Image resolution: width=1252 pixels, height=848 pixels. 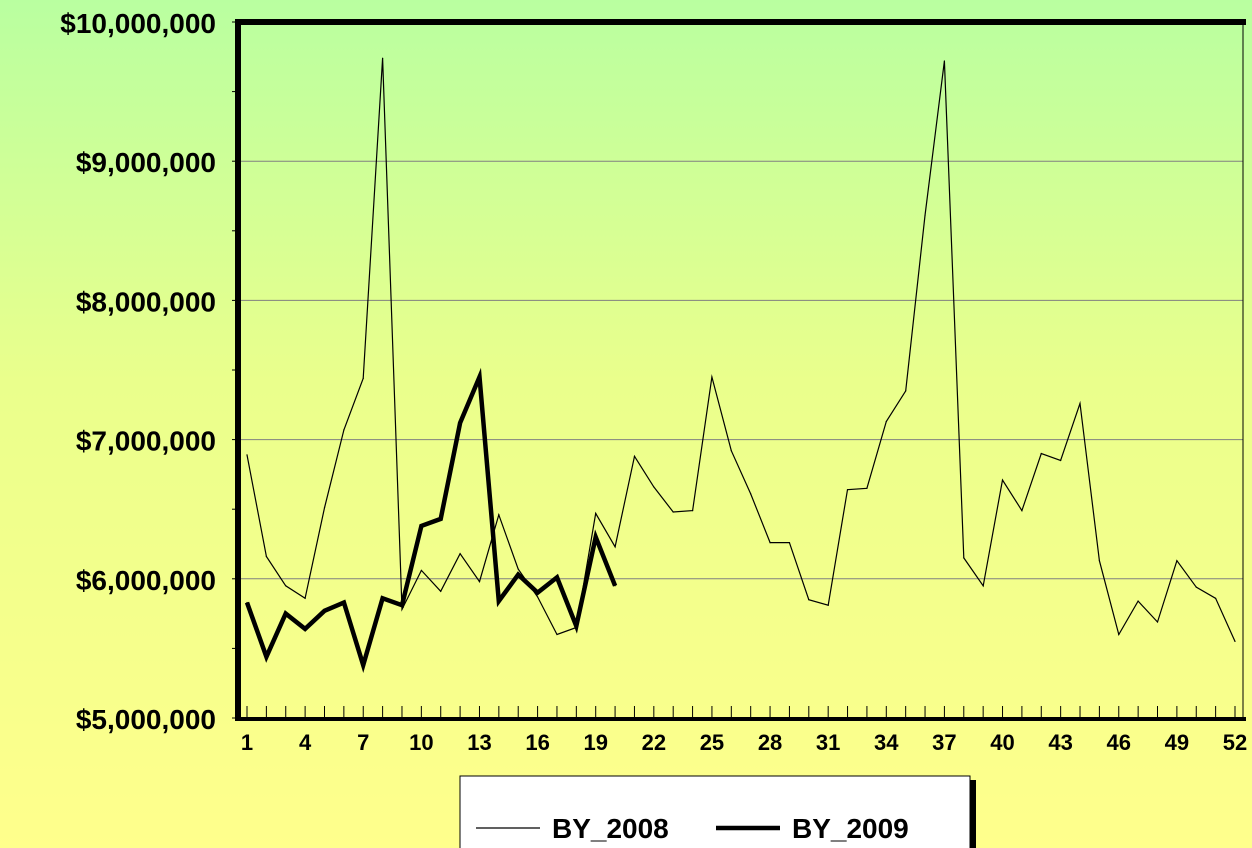 I want to click on legend-label-by-2008: BY_2008, so click(x=610, y=828).